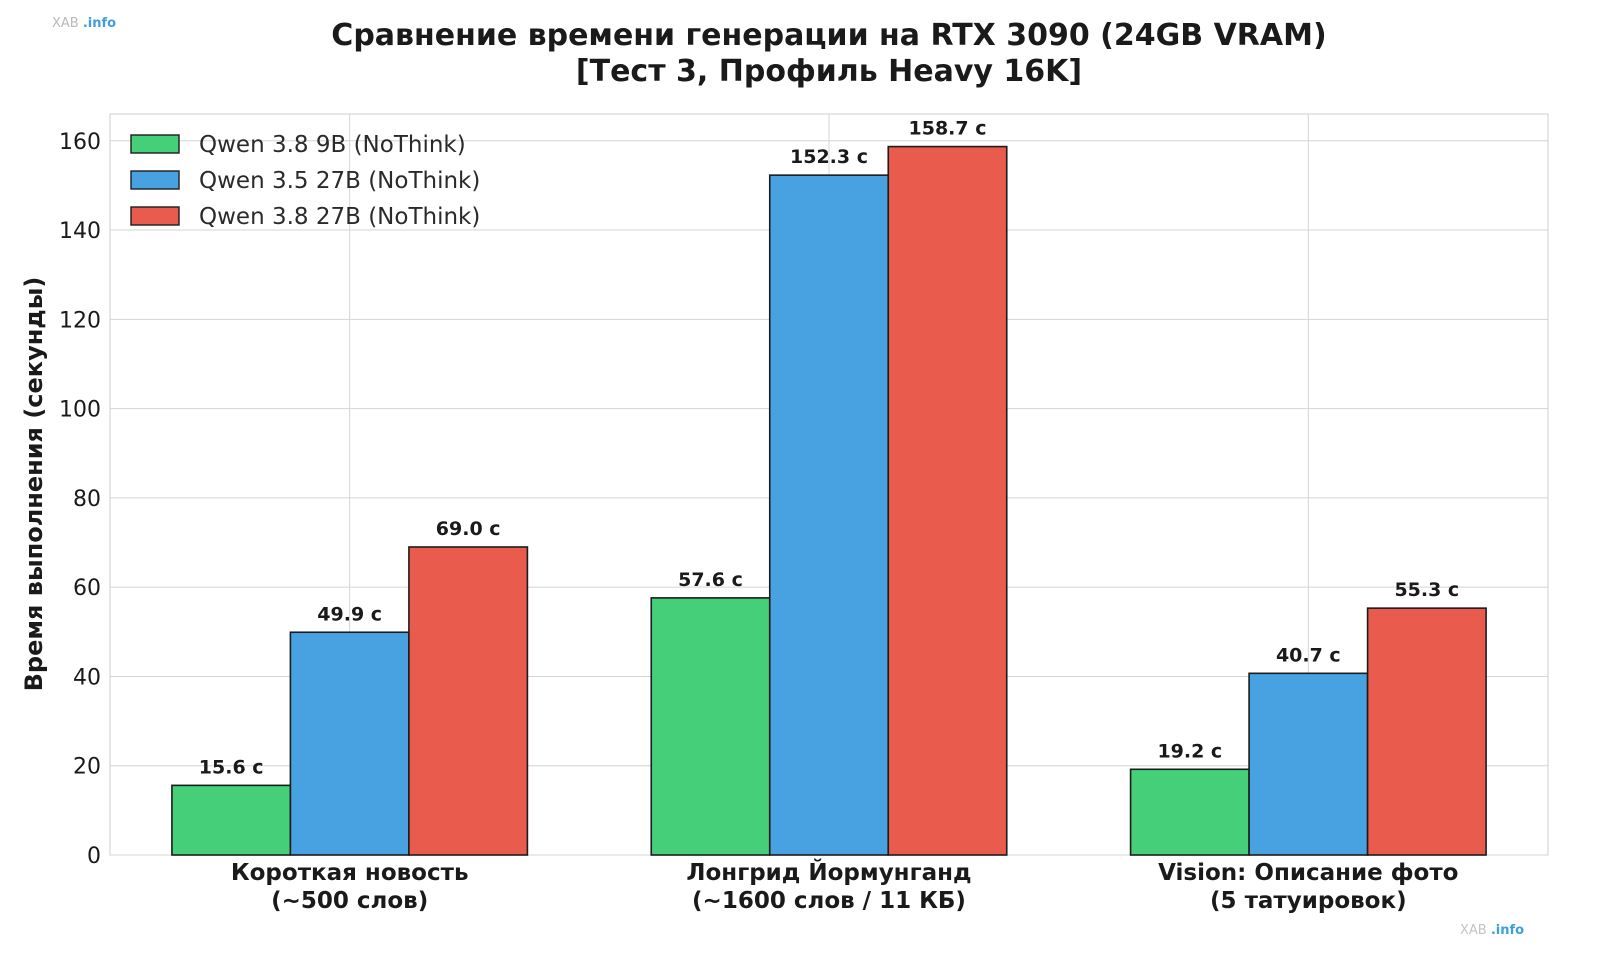 The image size is (1600, 964). Describe the element at coordinates (65, 23) in the screenshot. I see `watermark-top-main: XAB` at that location.